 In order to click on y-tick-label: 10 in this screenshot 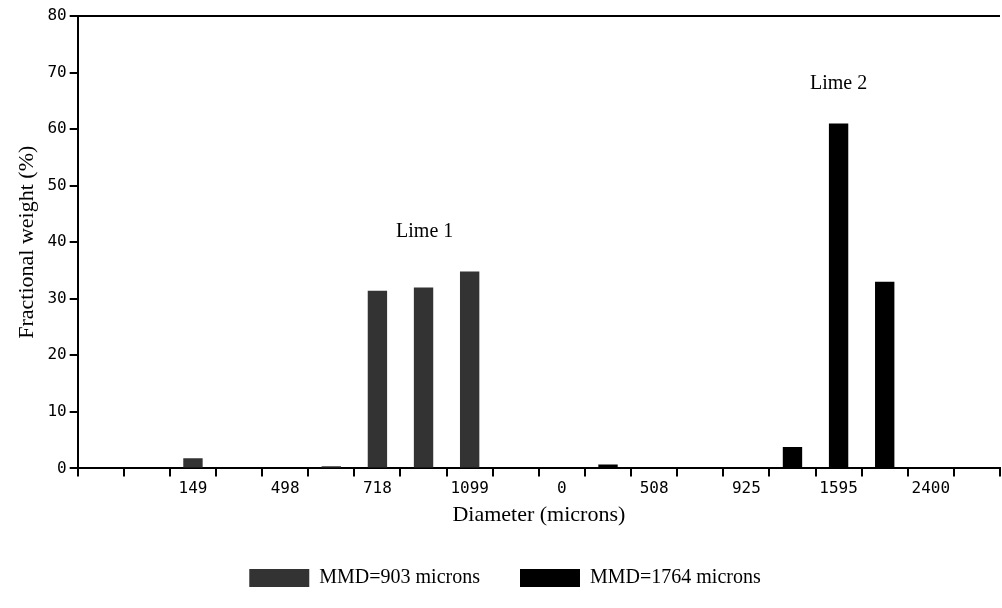, I will do `click(57, 411)`.